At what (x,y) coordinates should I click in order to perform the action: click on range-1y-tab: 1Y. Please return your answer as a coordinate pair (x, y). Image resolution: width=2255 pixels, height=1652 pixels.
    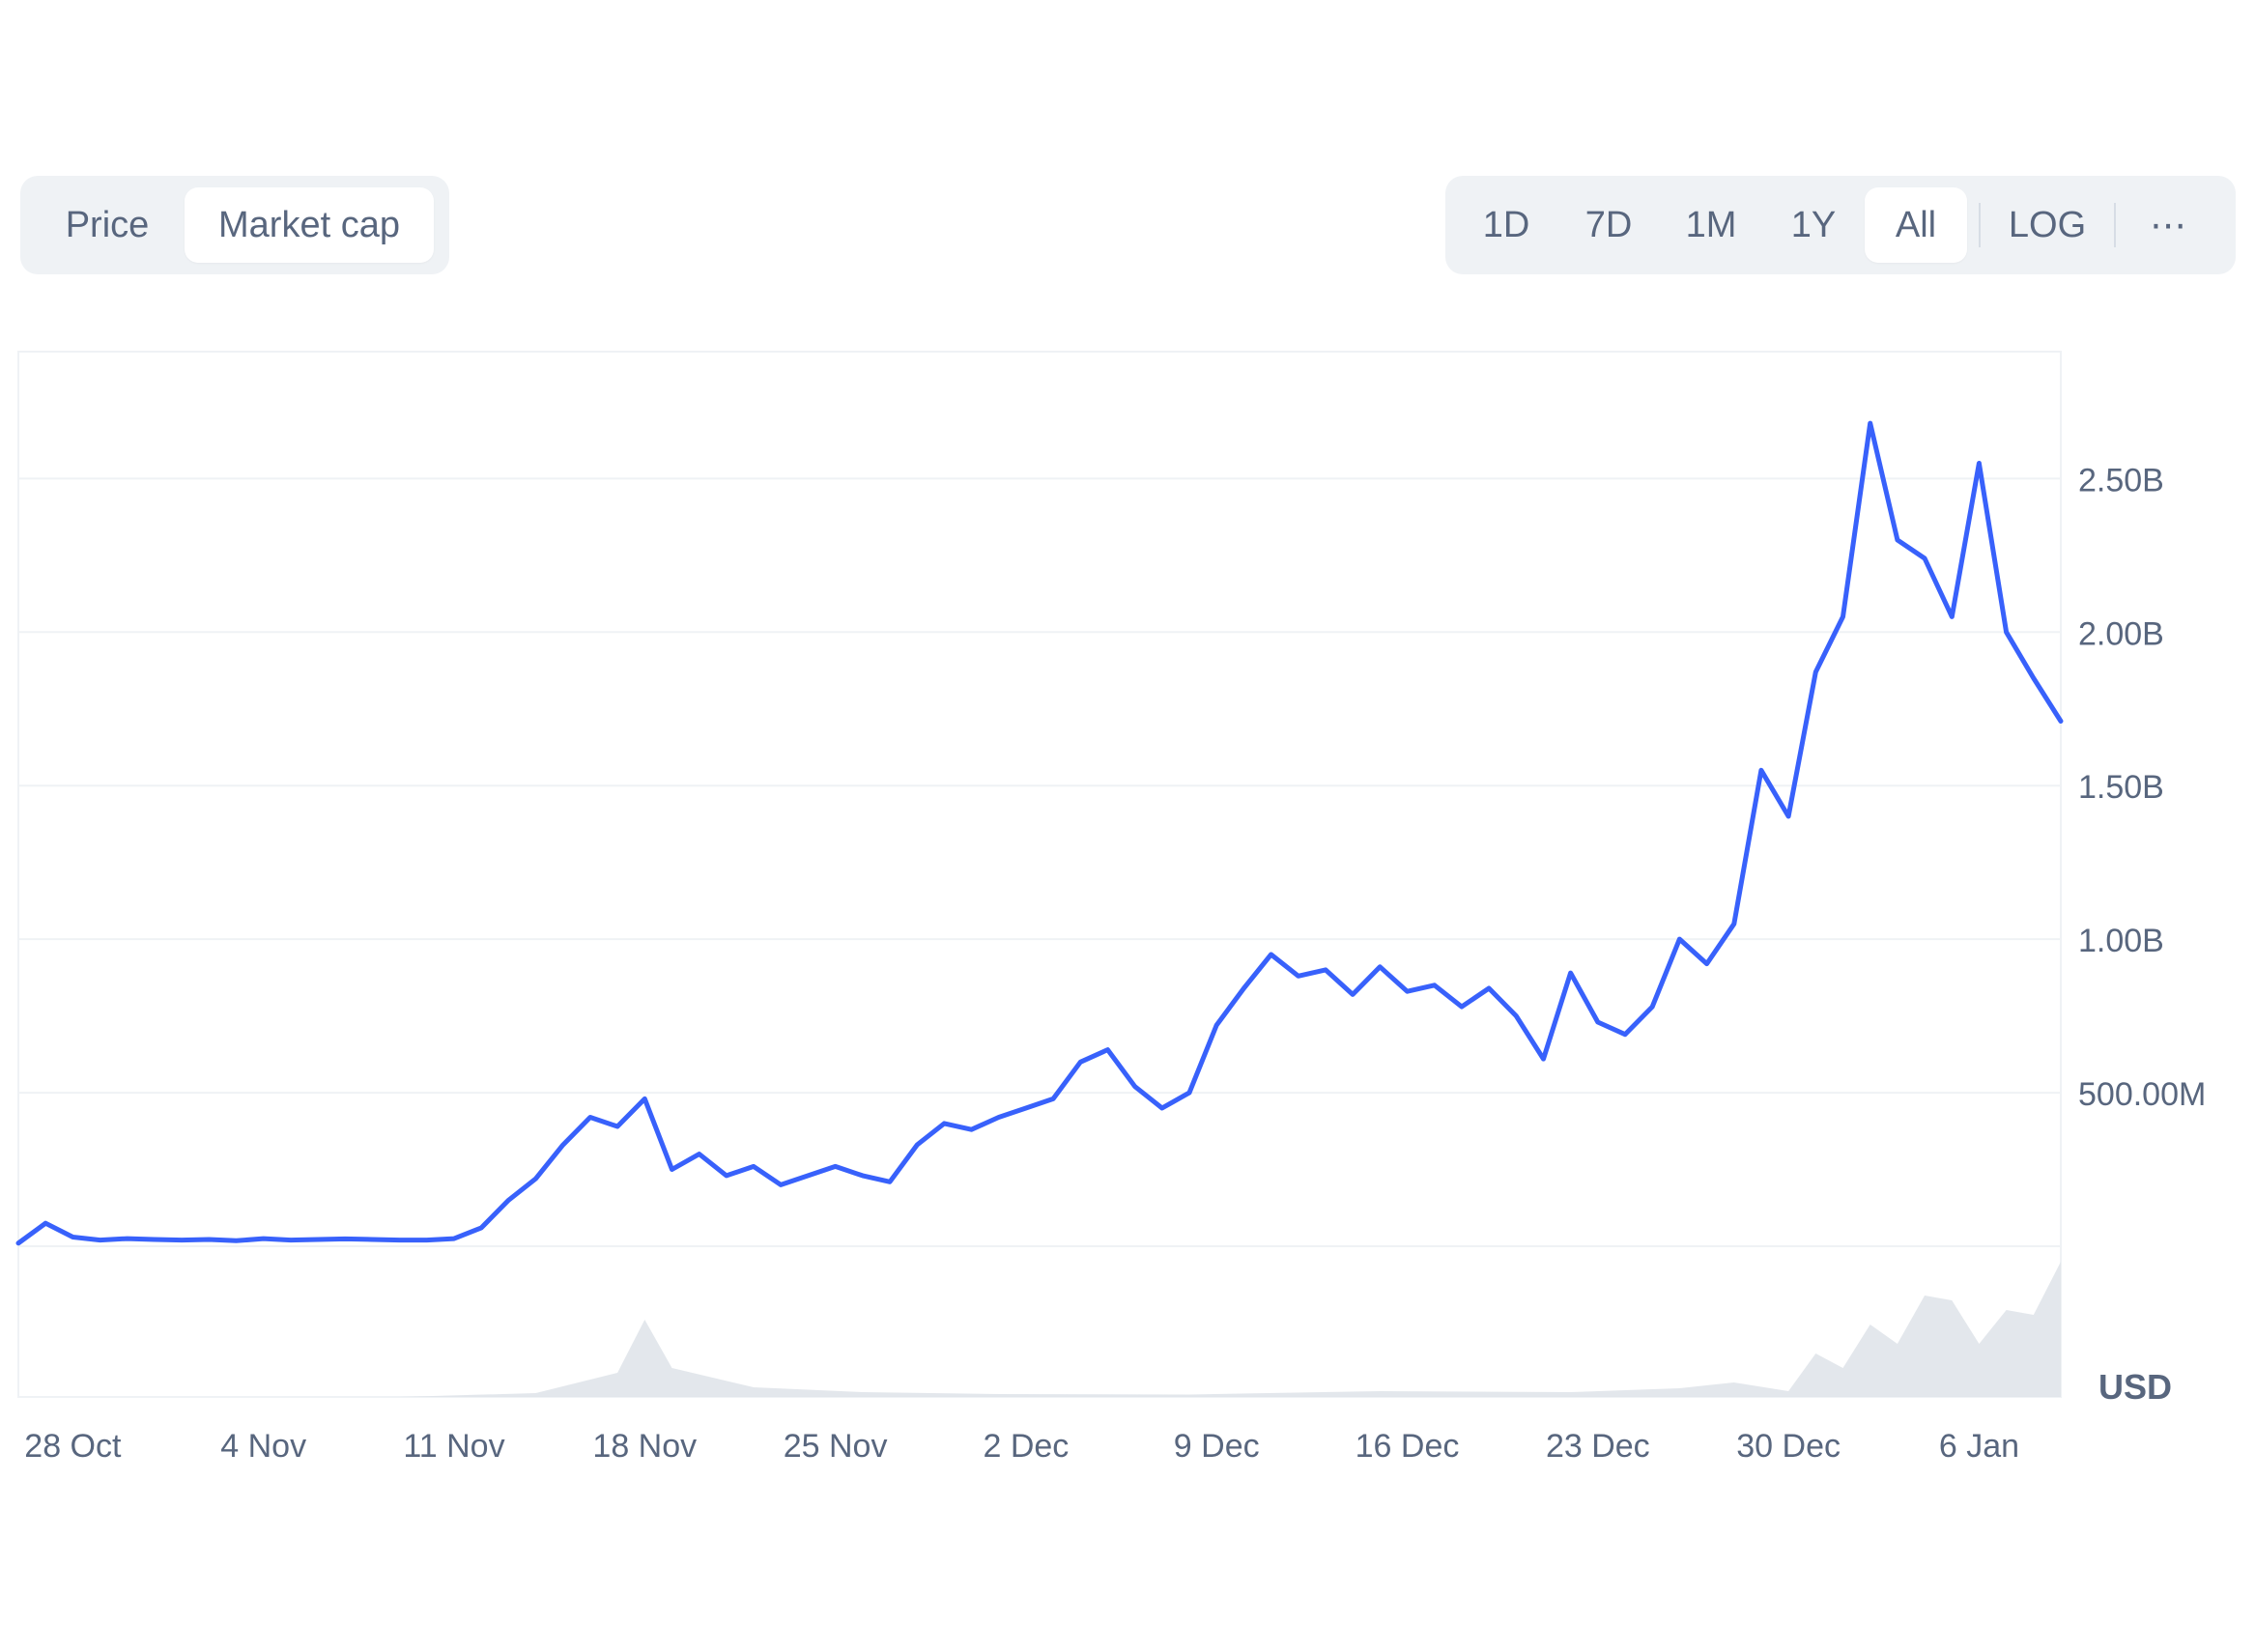
    Looking at the image, I should click on (1813, 224).